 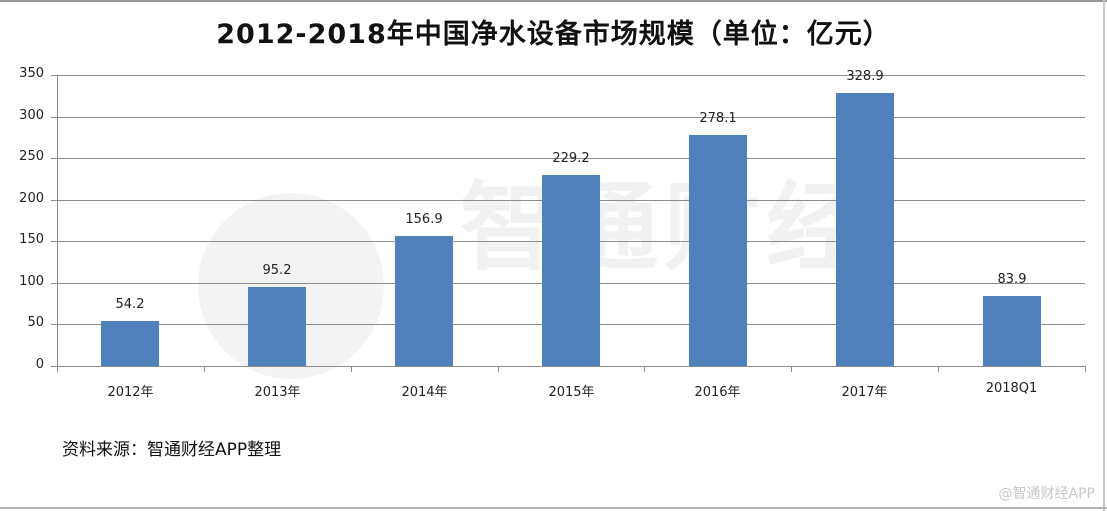 I want to click on bar-2017年, so click(x=865, y=229).